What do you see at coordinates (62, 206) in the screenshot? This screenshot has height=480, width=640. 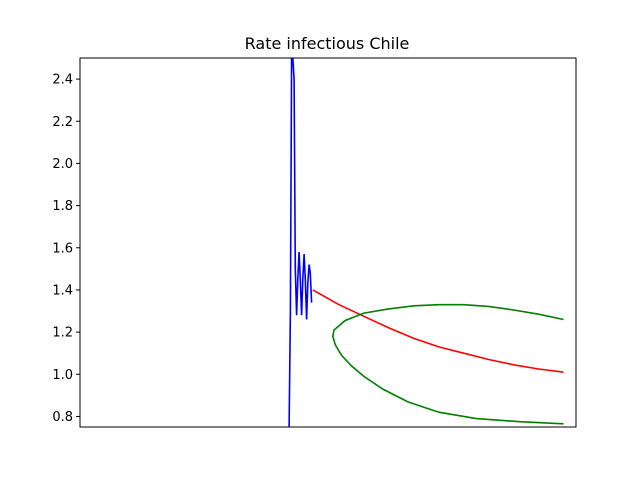 I see `y-tick-label: 1.8` at bounding box center [62, 206].